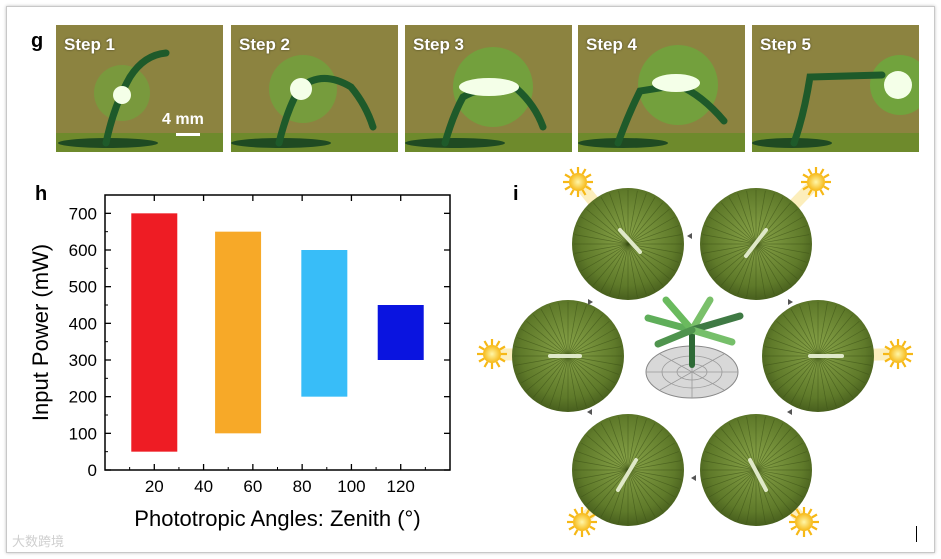  Describe the element at coordinates (92, 470) in the screenshot. I see `y-tick-label: 0` at that location.